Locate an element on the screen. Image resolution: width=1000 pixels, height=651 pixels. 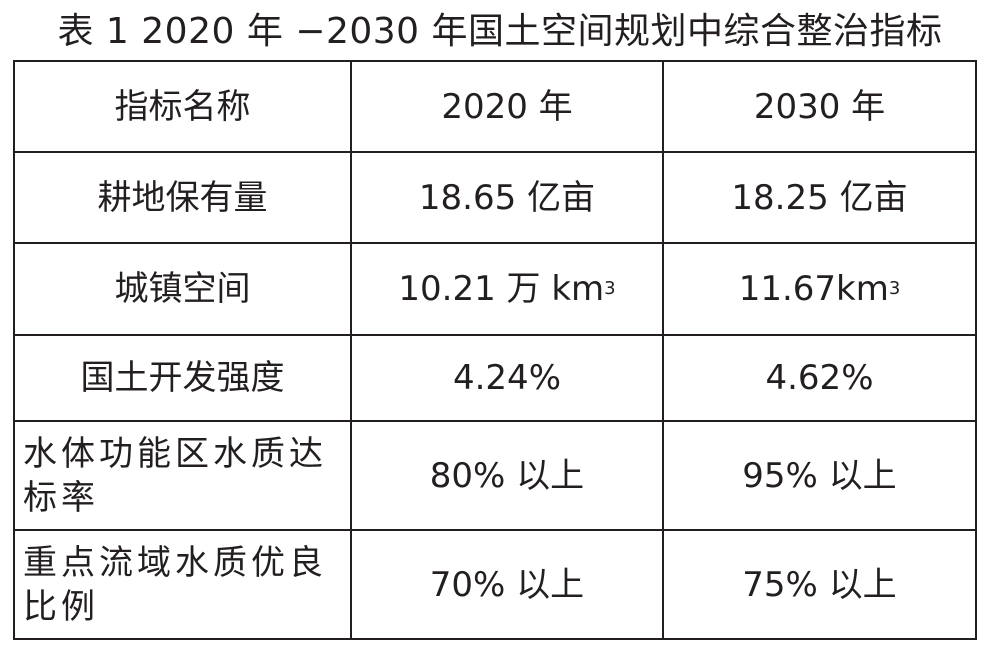
row-name: 城镇空间 is located at coordinates (182, 289).